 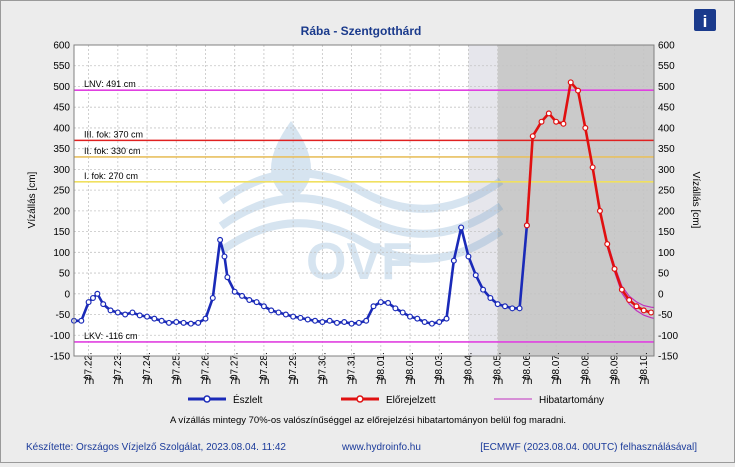 What do you see at coordinates (118, 366) in the screenshot?
I see `x-tick-date: 07.23.` at bounding box center [118, 366].